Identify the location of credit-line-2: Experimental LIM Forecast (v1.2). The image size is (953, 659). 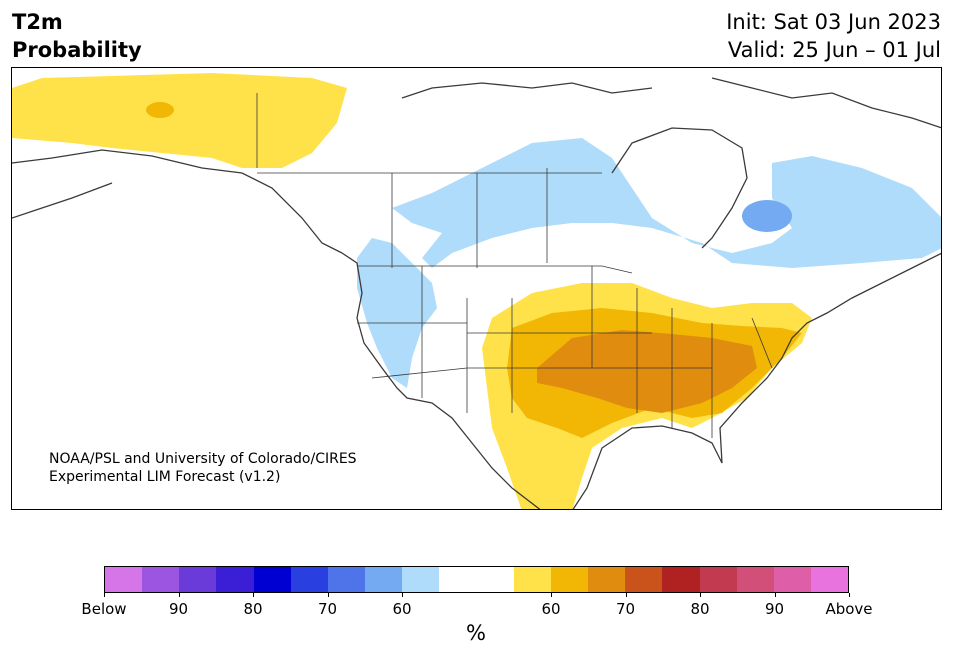
(165, 477).